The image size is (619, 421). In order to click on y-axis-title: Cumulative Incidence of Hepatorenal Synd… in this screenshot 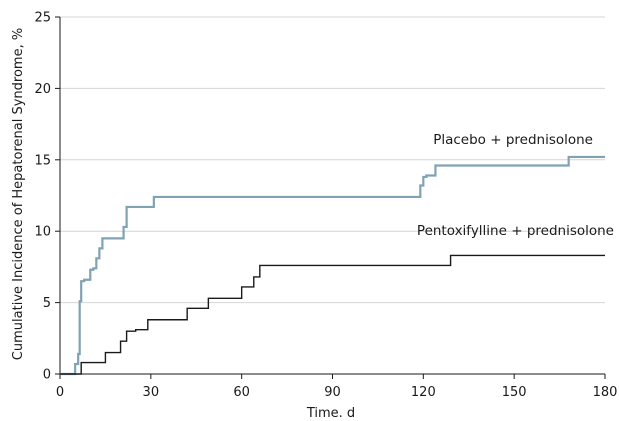, I will do `click(18, 194)`.